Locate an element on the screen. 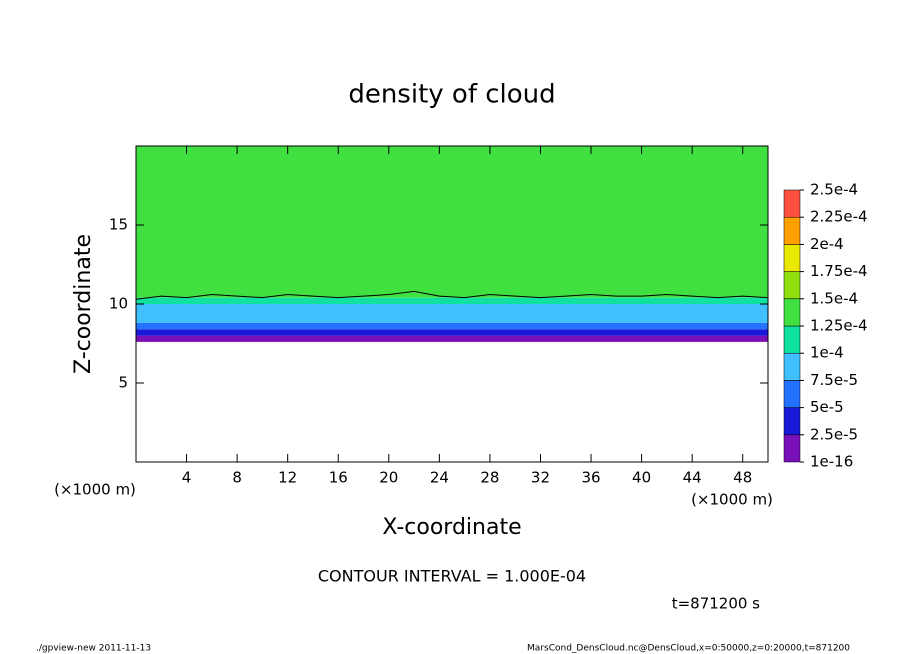 This screenshot has height=654, width=904. x-tick-label: 8 is located at coordinates (237, 478).